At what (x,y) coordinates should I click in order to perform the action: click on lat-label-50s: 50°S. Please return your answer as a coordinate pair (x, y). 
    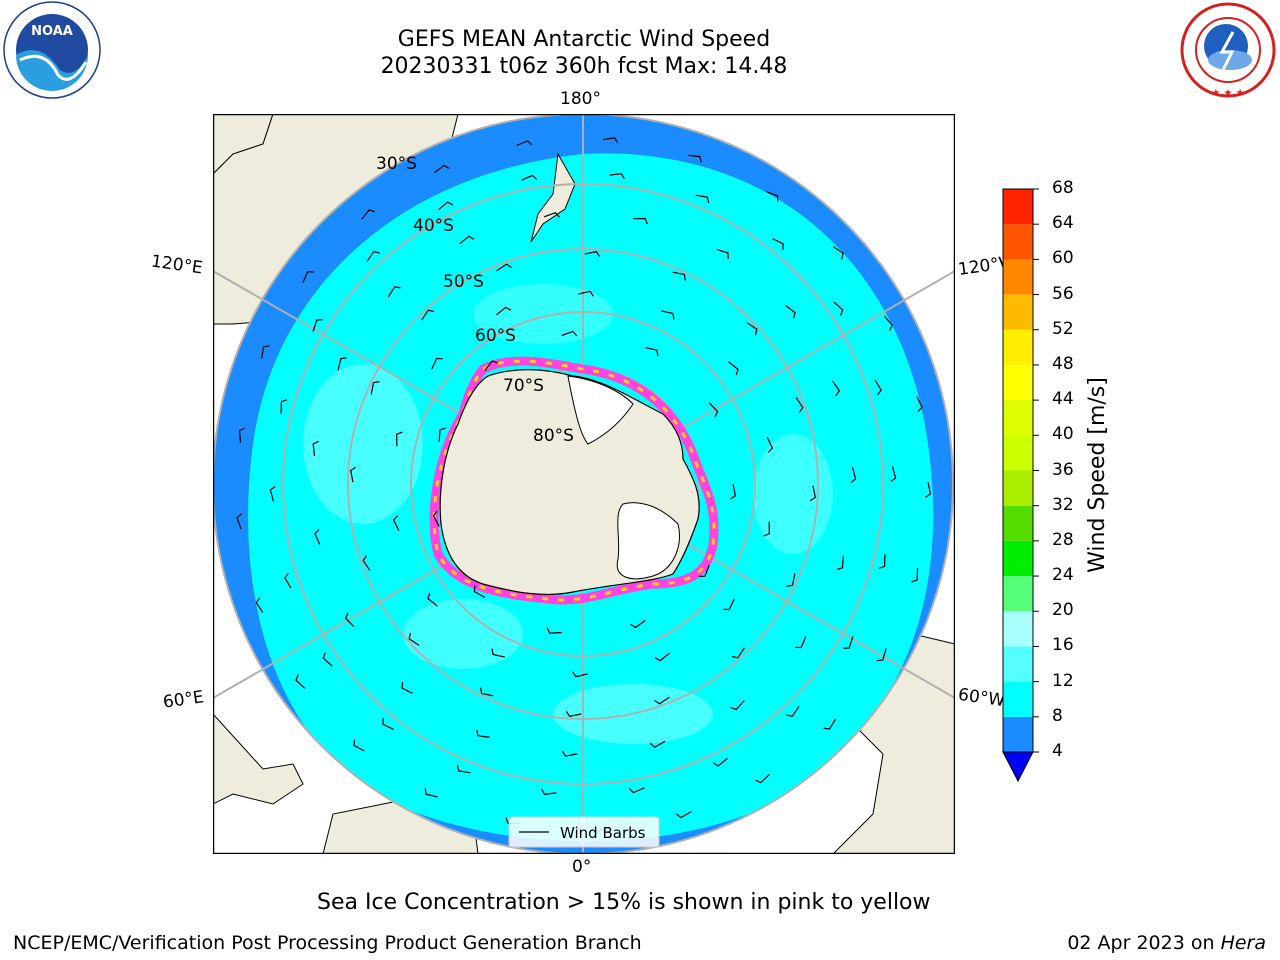
    Looking at the image, I should click on (463, 282).